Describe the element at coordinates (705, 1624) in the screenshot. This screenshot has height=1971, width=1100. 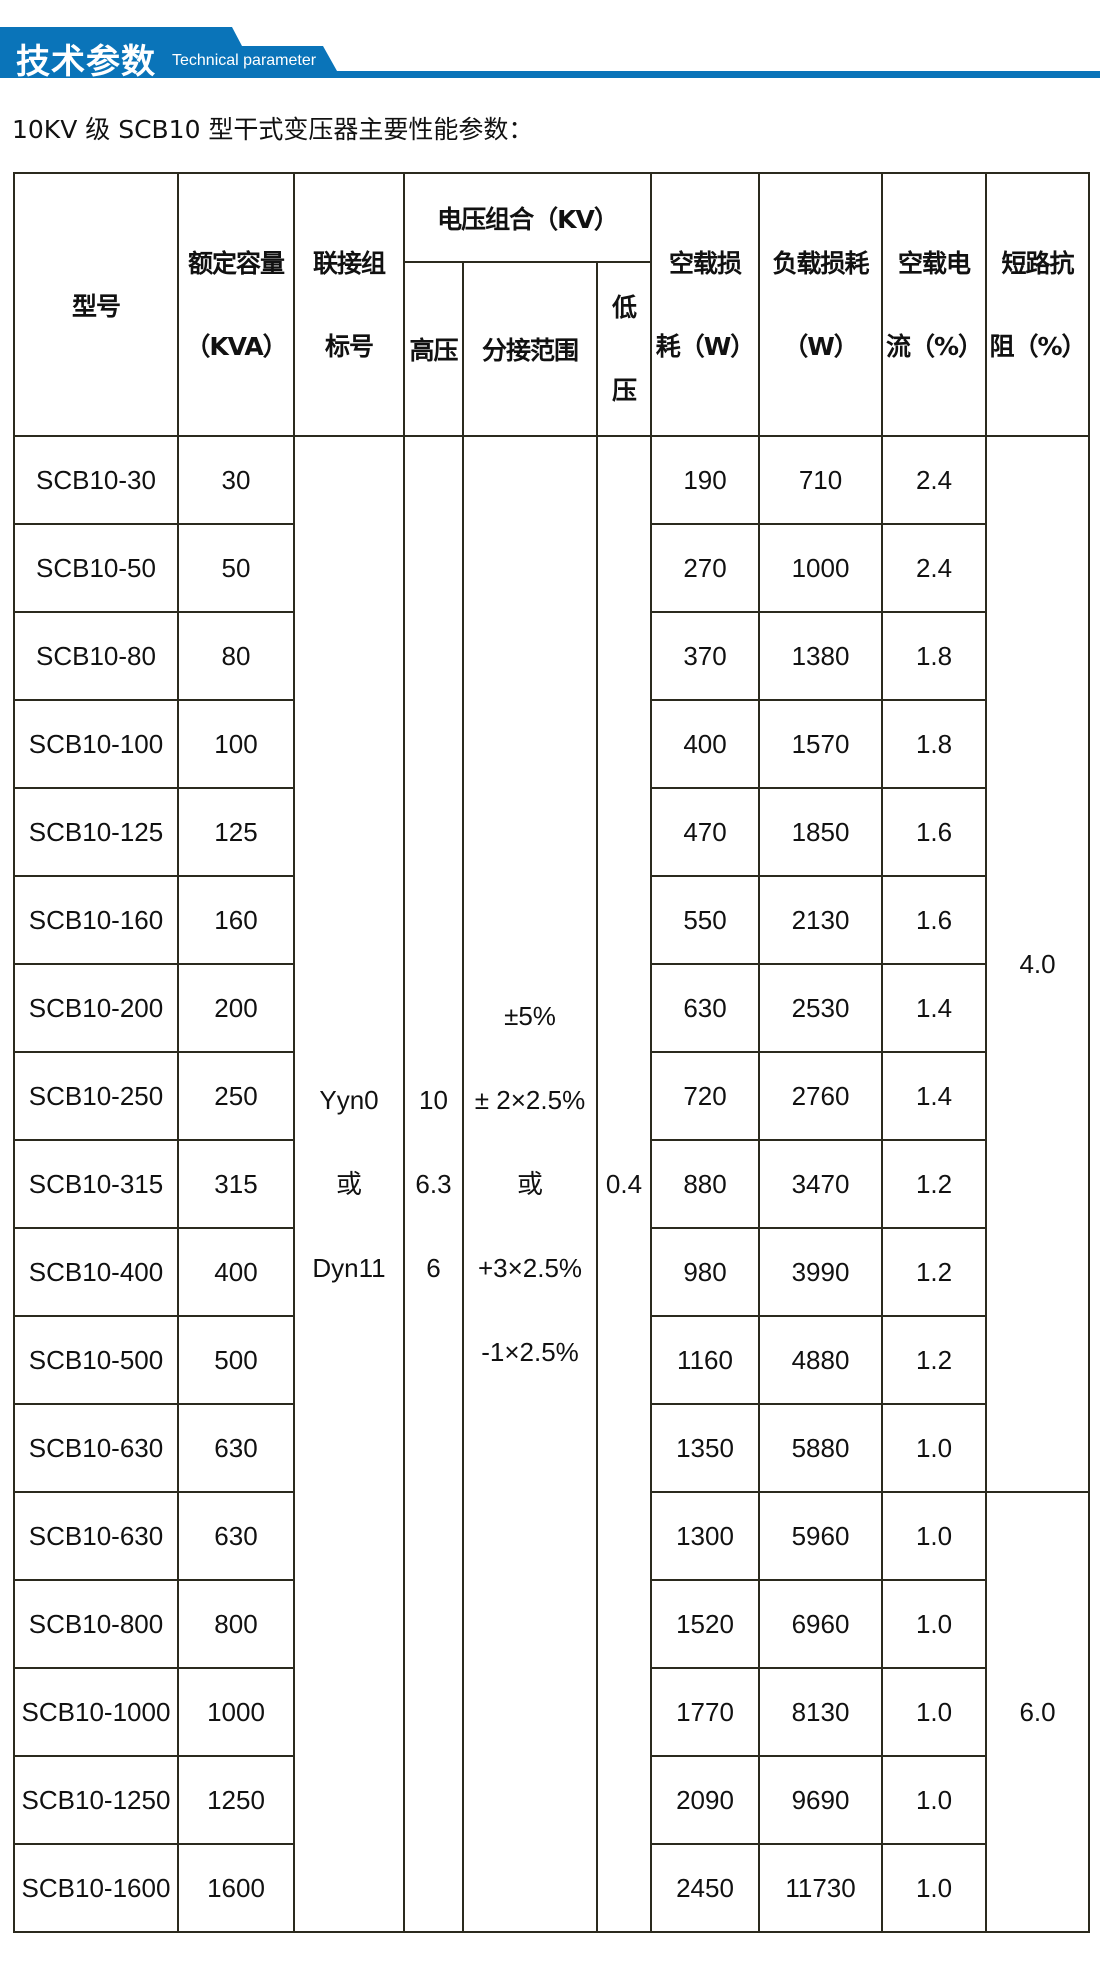
I see `noload-loss-cell: 1520` at that location.